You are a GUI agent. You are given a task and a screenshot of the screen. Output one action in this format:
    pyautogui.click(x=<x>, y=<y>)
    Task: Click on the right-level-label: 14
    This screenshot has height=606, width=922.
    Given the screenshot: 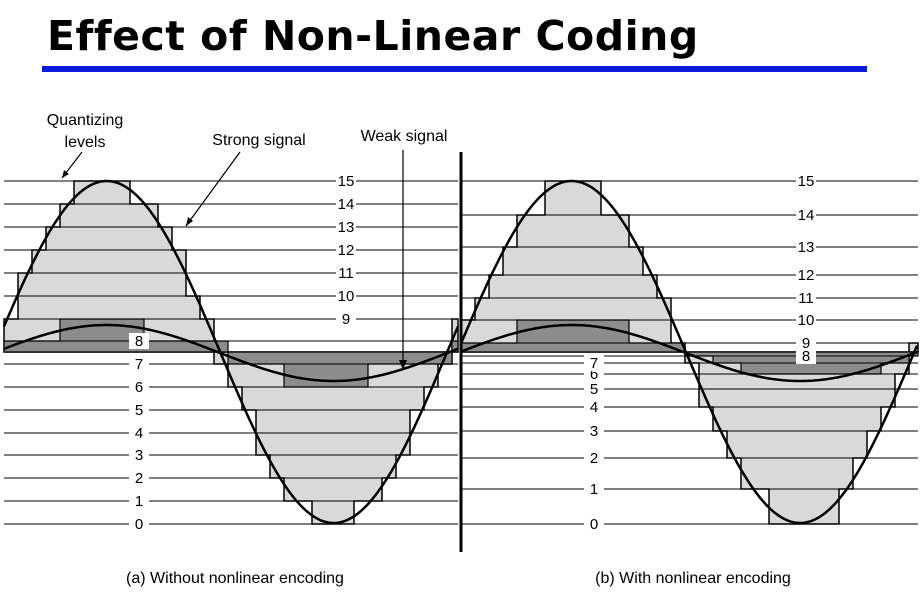 What is the action you would take?
    pyautogui.click(x=806, y=215)
    